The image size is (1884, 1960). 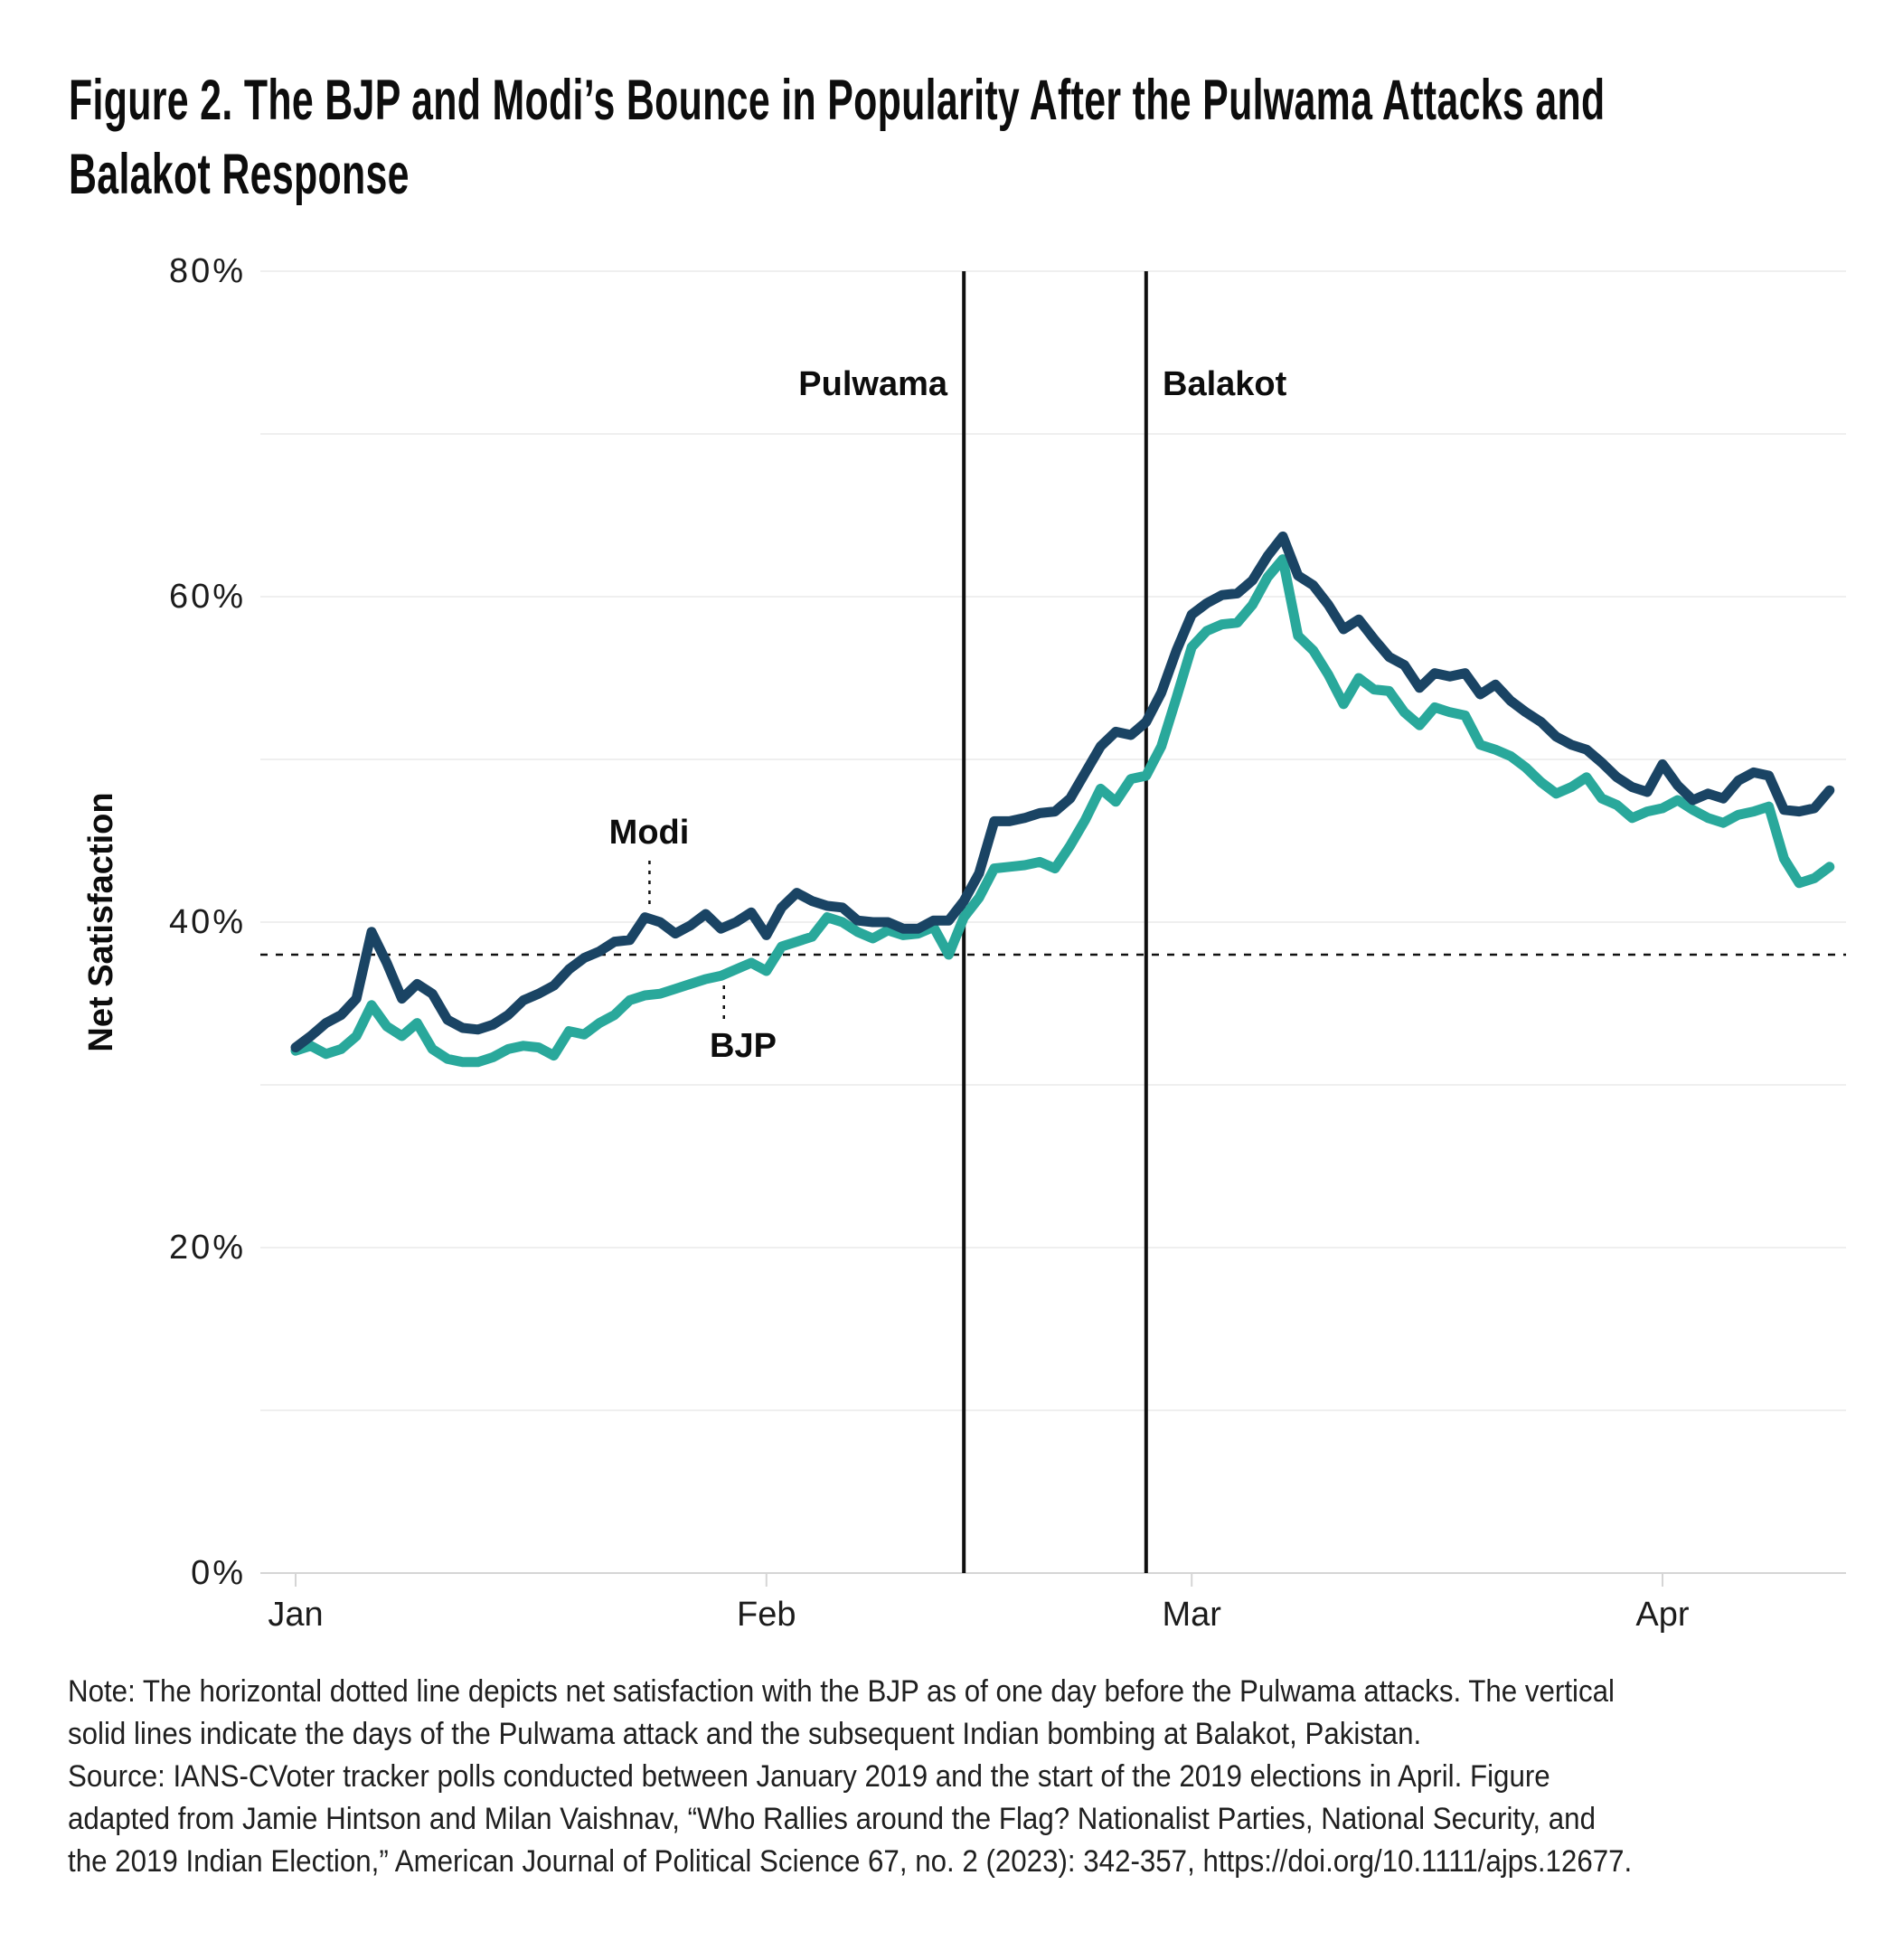 I want to click on bjp-series-label: BJP, so click(x=743, y=1046).